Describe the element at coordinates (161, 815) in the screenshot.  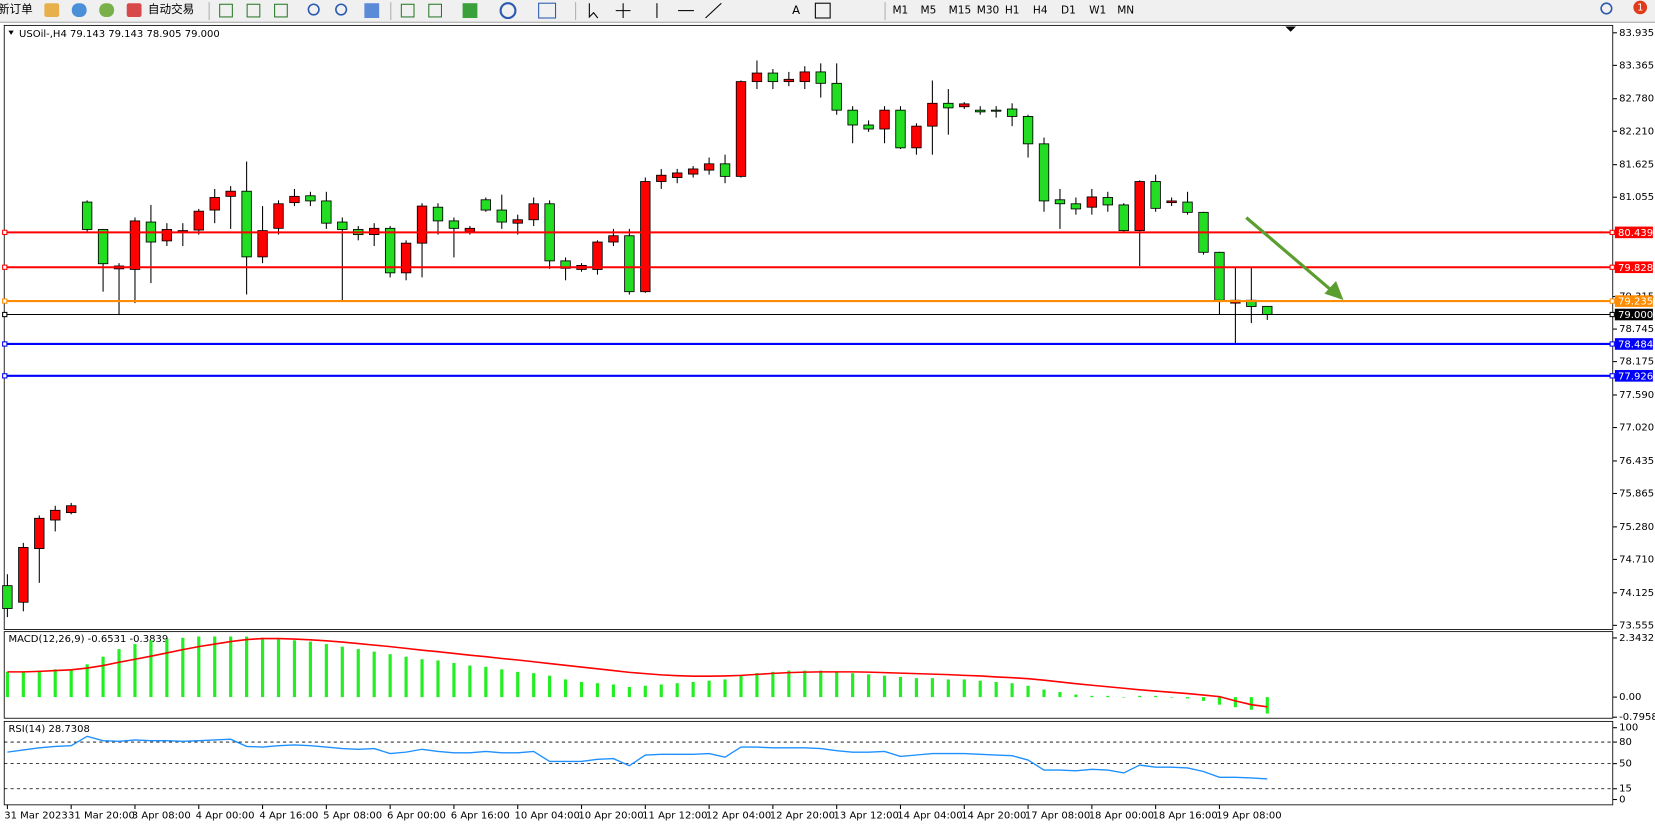
I see `x-tick-label: 3 Apr 08:00` at that location.